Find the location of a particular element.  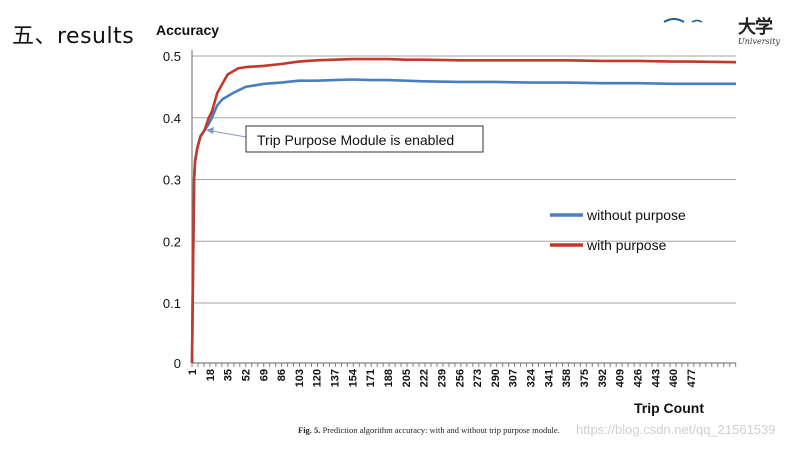

legend: without purpose with purpose is located at coordinates (618, 230).